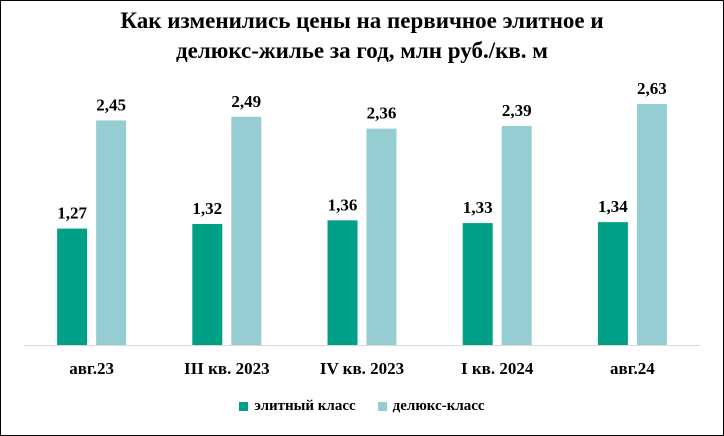 The width and height of the screenshot is (724, 436). I want to click on data-label-deluxe-4: 2,63, so click(652, 88).